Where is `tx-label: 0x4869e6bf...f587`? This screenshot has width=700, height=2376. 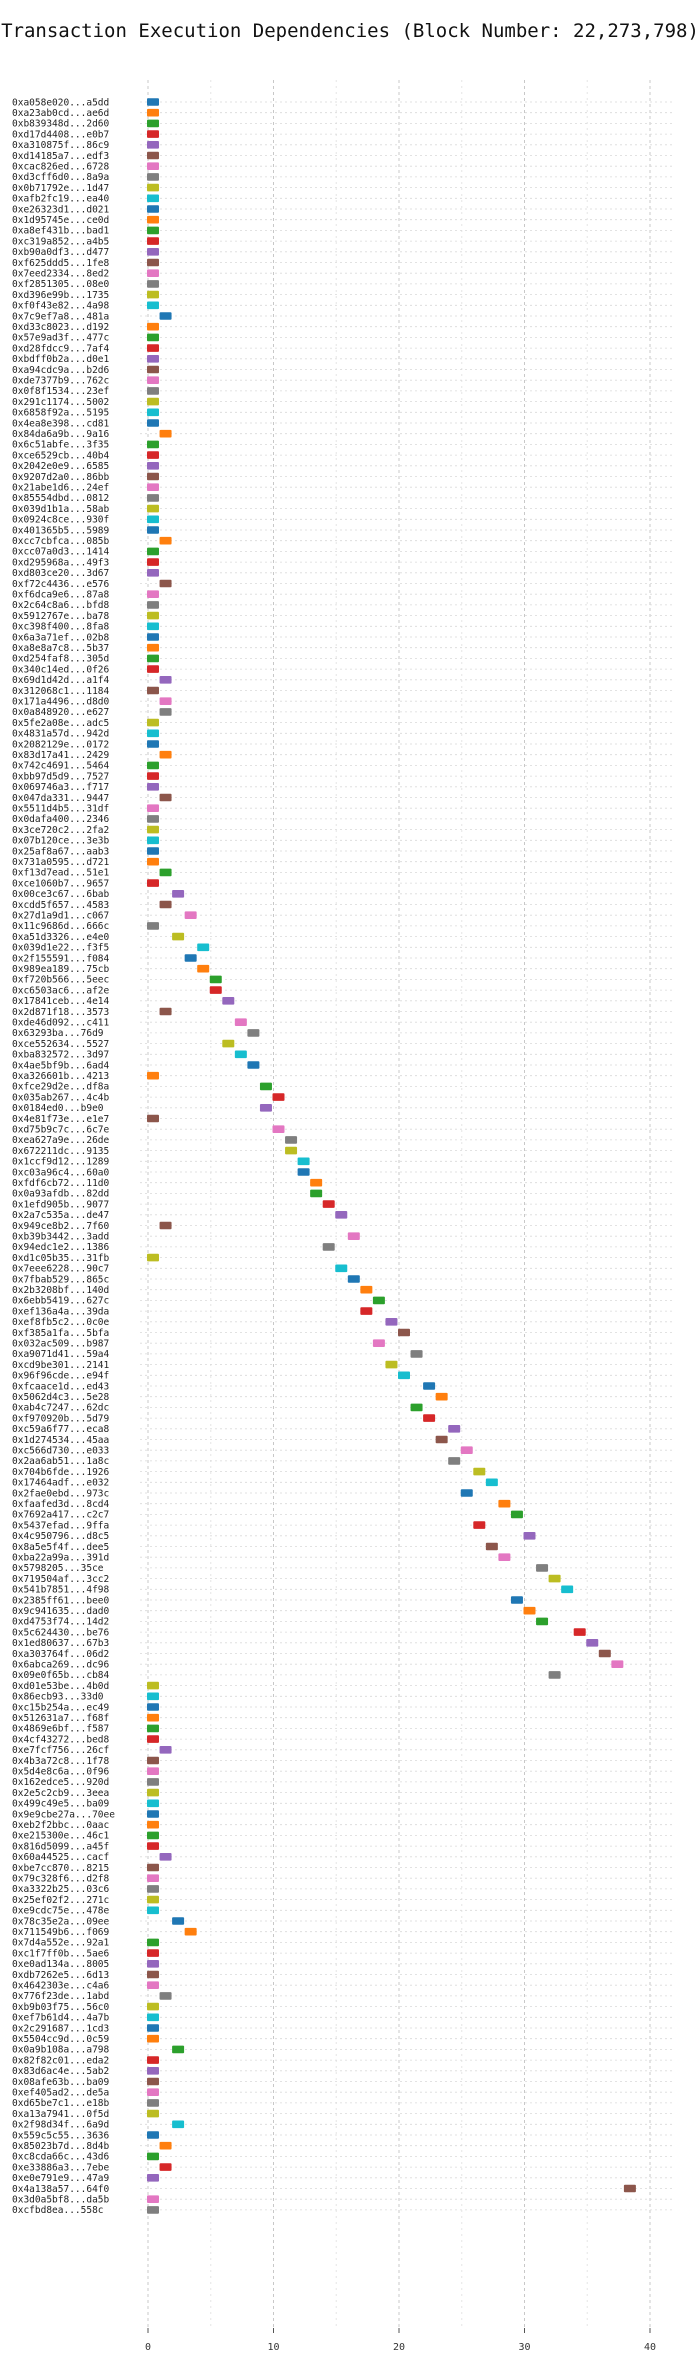
tx-label: 0x4869e6bf...f587 is located at coordinates (60, 1729).